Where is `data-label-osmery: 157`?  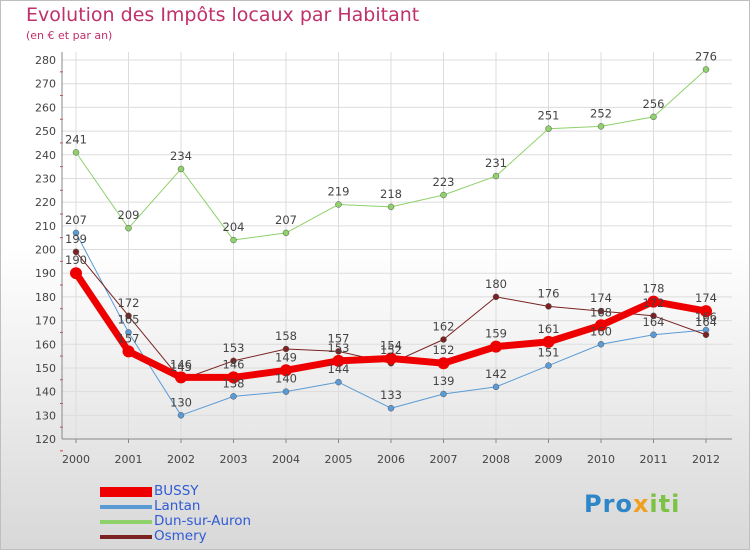 data-label-osmery: 157 is located at coordinates (339, 338).